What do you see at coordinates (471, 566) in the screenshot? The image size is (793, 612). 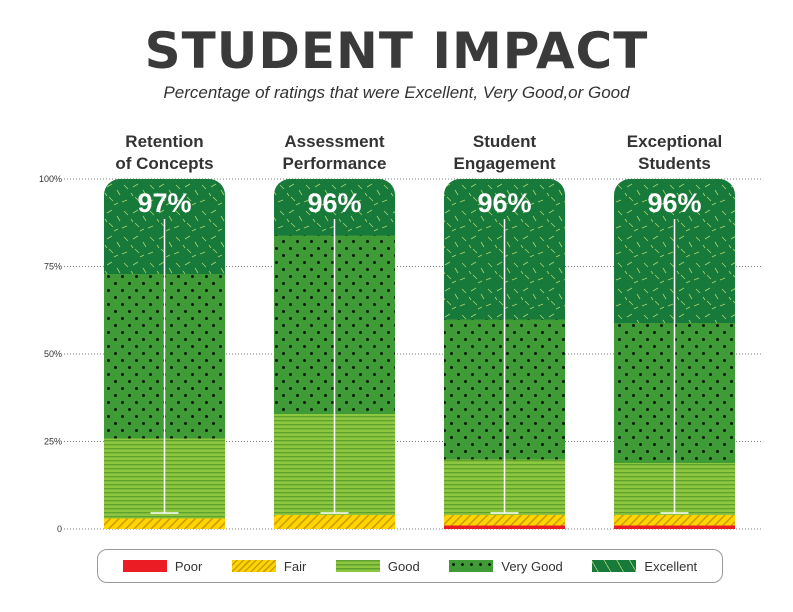 I see `legend-swatch-very-good` at bounding box center [471, 566].